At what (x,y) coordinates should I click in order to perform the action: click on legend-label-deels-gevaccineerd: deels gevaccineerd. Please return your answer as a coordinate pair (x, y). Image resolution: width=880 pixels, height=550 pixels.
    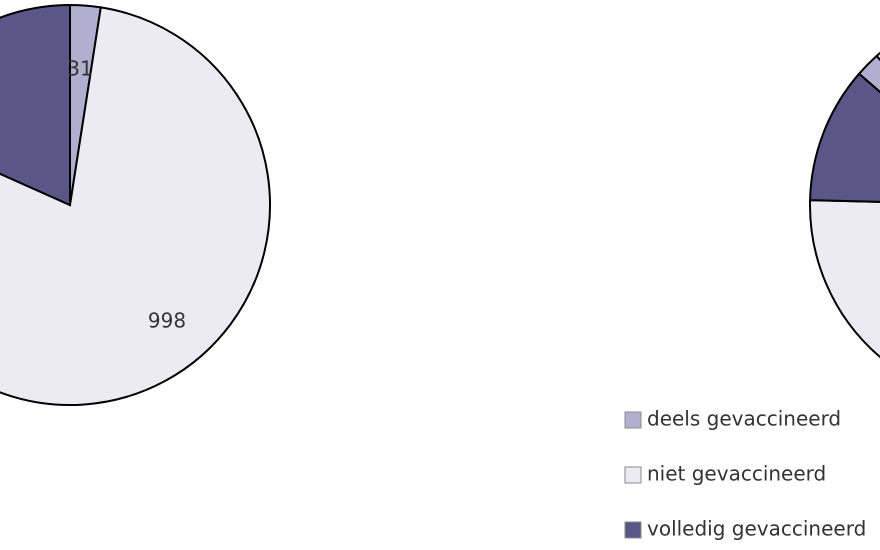
    Looking at the image, I should click on (744, 419).